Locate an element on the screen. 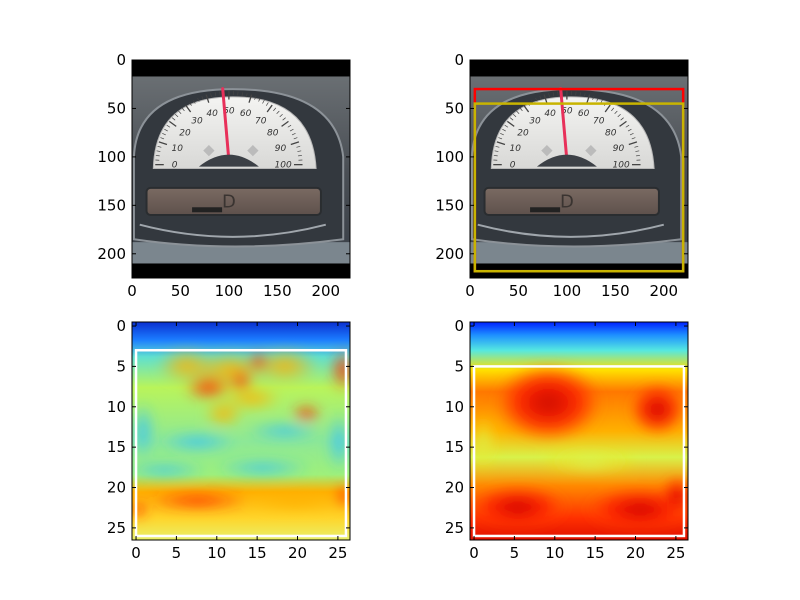  panel-bottom-right: 0 5 10 15 20 25 0 5 10 15 20 25 is located at coordinates (567, 439).